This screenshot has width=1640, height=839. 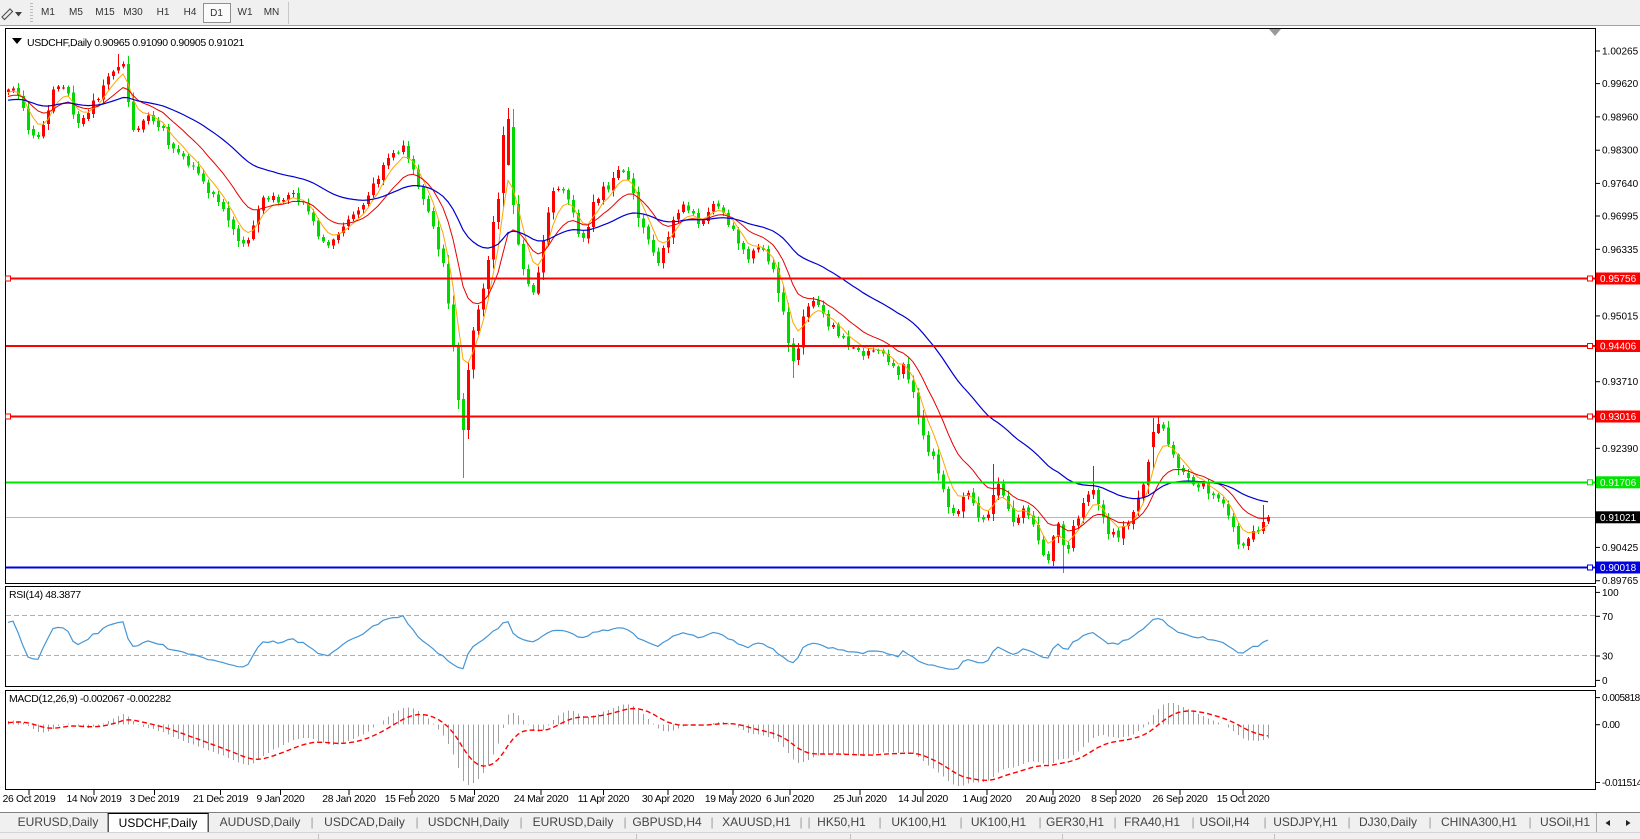 I want to click on svg-text: 30, so click(x=1608, y=657).